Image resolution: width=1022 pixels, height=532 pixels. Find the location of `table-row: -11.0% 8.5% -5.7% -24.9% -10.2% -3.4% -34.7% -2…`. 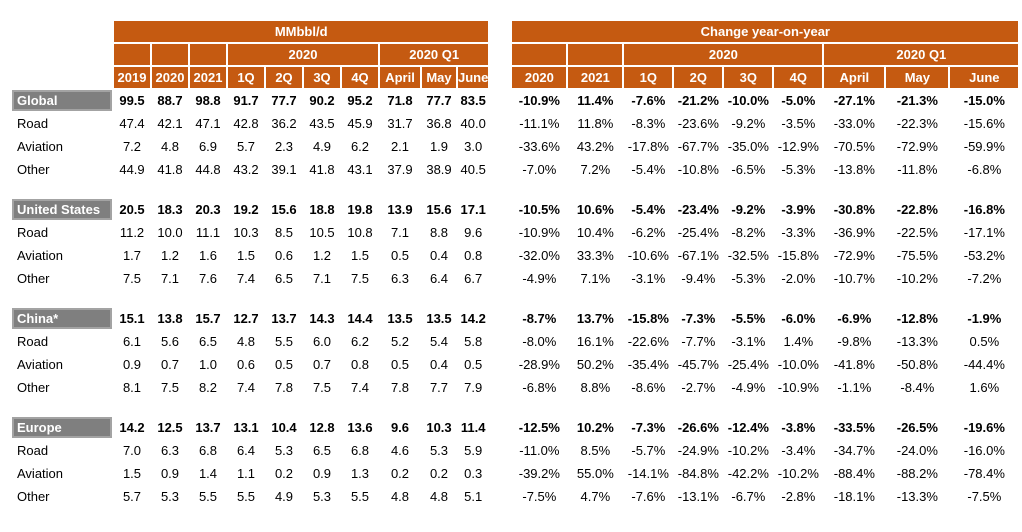

table-row: -11.0% 8.5% -5.7% -24.9% -10.2% -3.4% -34.7% -2… is located at coordinates (765, 450).